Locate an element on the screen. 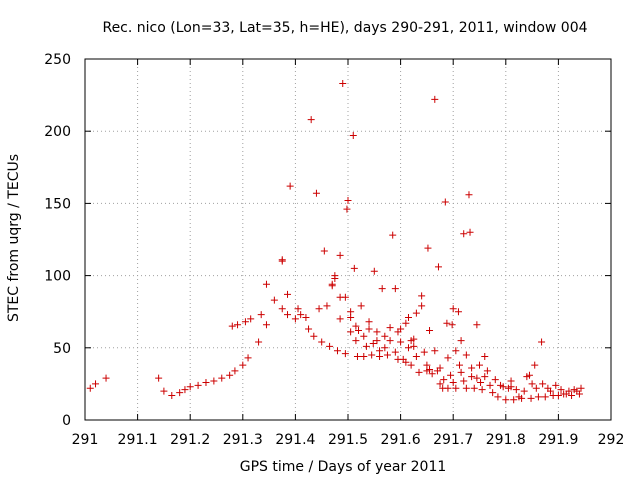 The width and height of the screenshot is (640, 480). y-tick-label: 0 is located at coordinates (66, 421).